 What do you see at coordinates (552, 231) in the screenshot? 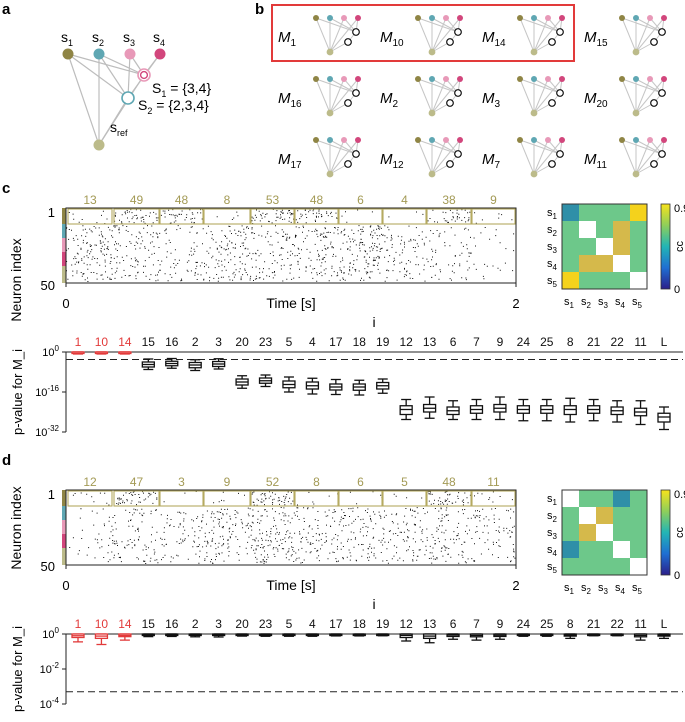
I see `corr-row-label: s2` at bounding box center [552, 231].